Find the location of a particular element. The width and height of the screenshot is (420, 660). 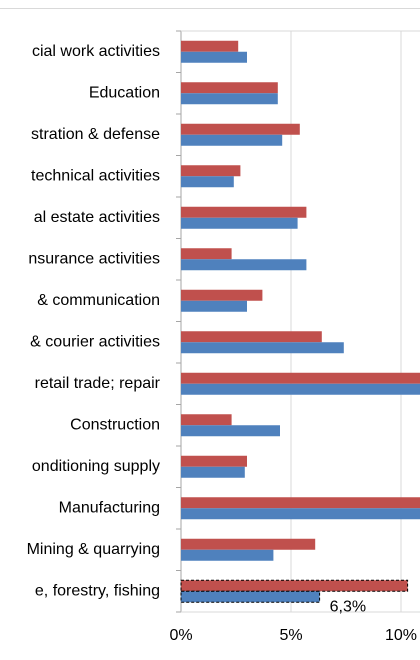

y-tick-label: Education is located at coordinates (124, 92).